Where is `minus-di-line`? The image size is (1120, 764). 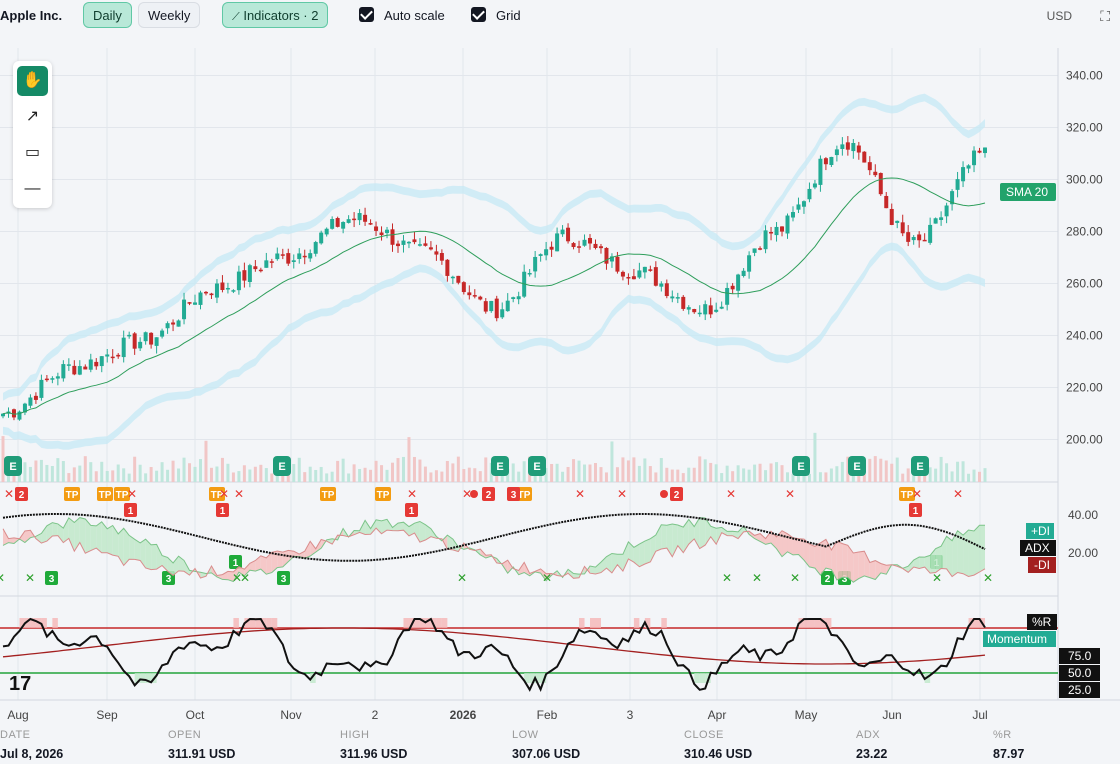
minus-di-line is located at coordinates (494, 553).